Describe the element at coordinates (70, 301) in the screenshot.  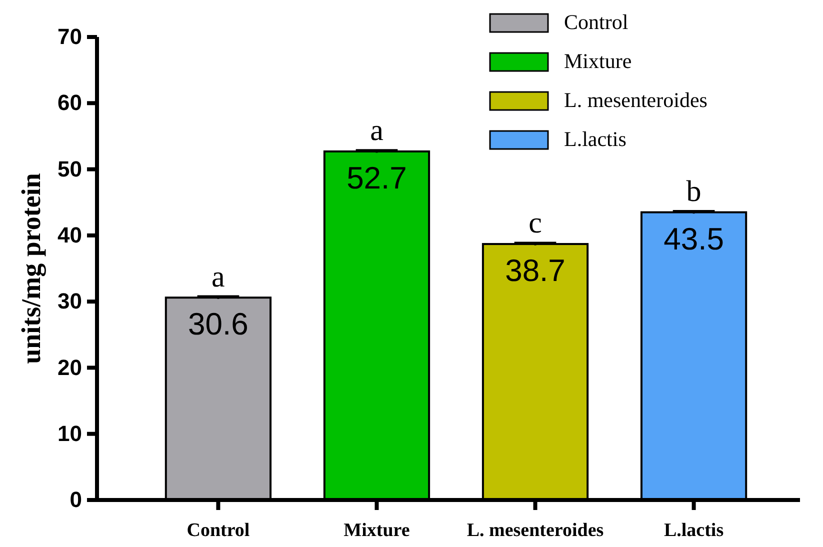
I see `y-tick-label: 30` at that location.